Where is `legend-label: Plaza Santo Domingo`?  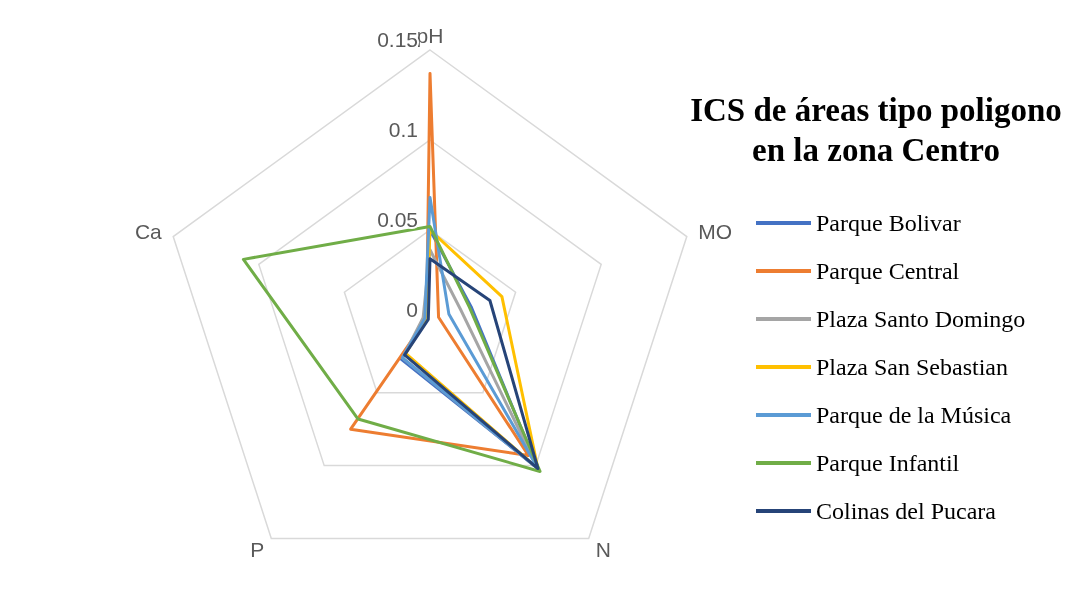
legend-label: Plaza Santo Domingo is located at coordinates (921, 319).